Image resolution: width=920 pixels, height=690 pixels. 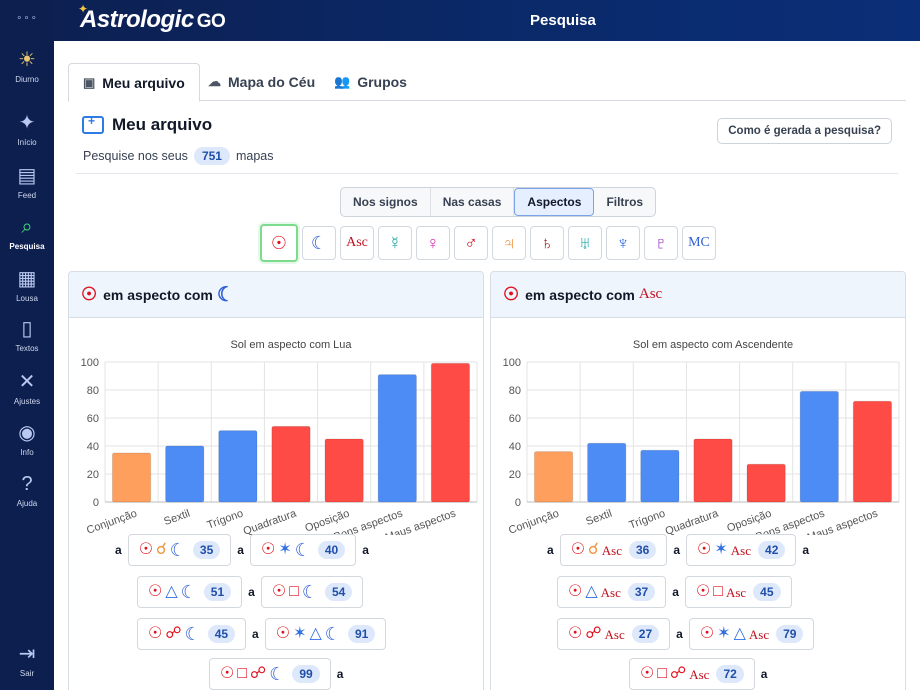 I want to click on mercury-icon: ☿, so click(x=395, y=242).